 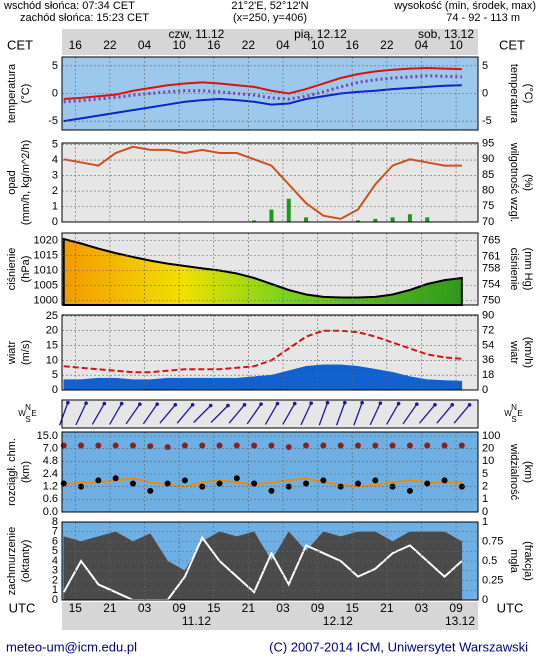 I want to click on y-tick-label: 1000, so click(x=46, y=300).